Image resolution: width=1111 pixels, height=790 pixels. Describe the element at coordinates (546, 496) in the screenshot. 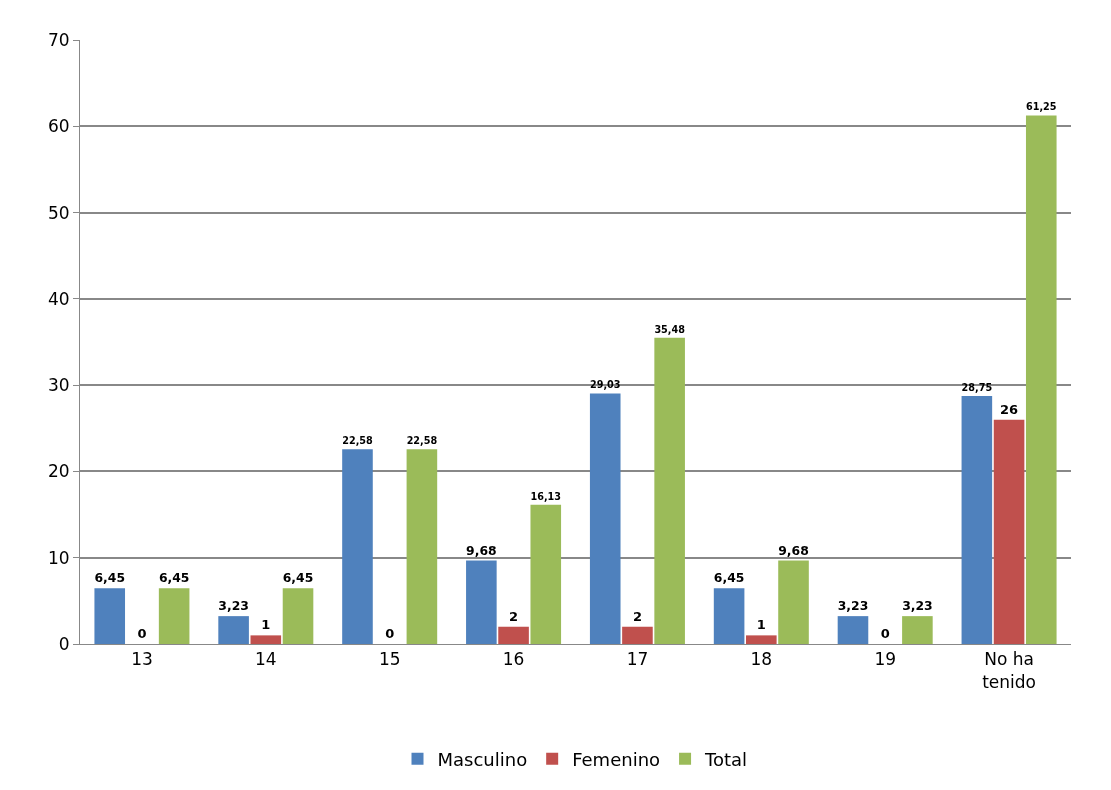

I see `data-label: 16,13` at that location.